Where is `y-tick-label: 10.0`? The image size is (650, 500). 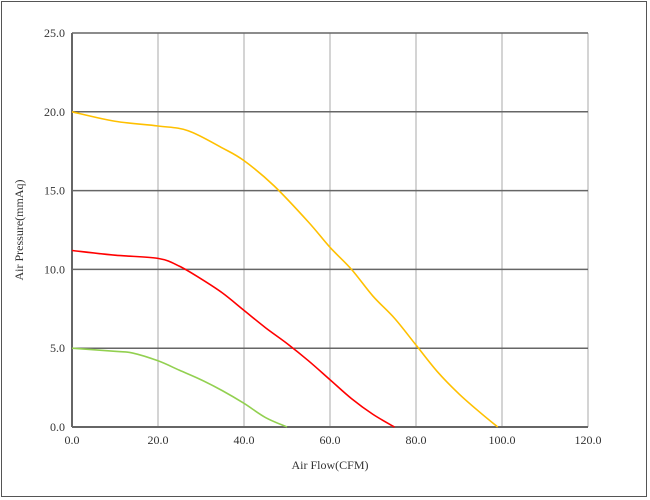 y-tick-label: 10.0 is located at coordinates (54, 269).